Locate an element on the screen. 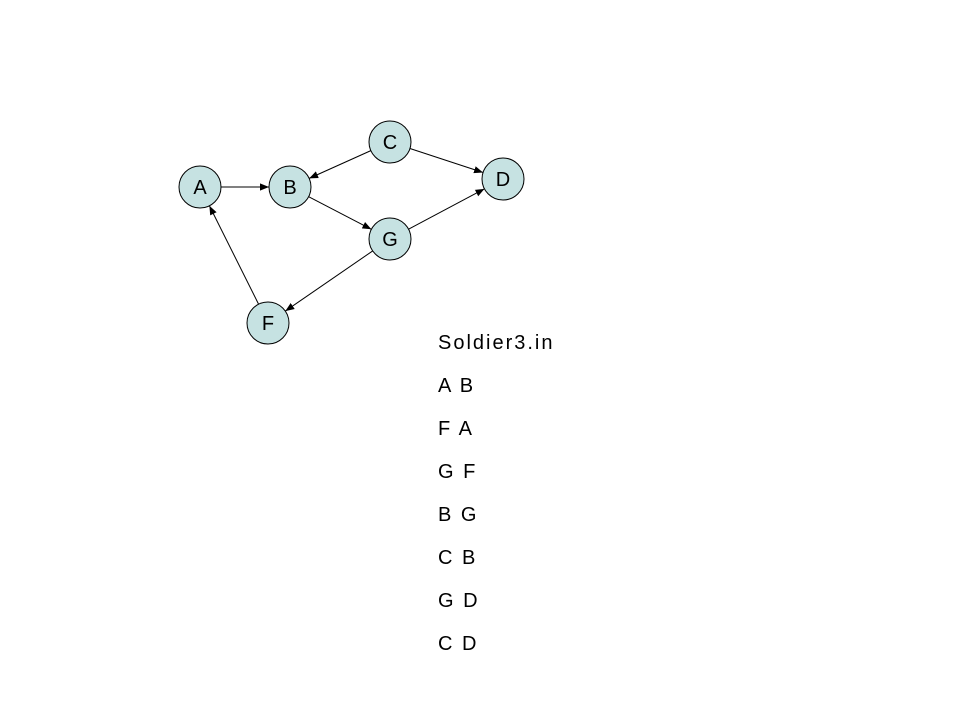 This screenshot has height=720, width=960. edge-b-g is located at coordinates (340, 213).